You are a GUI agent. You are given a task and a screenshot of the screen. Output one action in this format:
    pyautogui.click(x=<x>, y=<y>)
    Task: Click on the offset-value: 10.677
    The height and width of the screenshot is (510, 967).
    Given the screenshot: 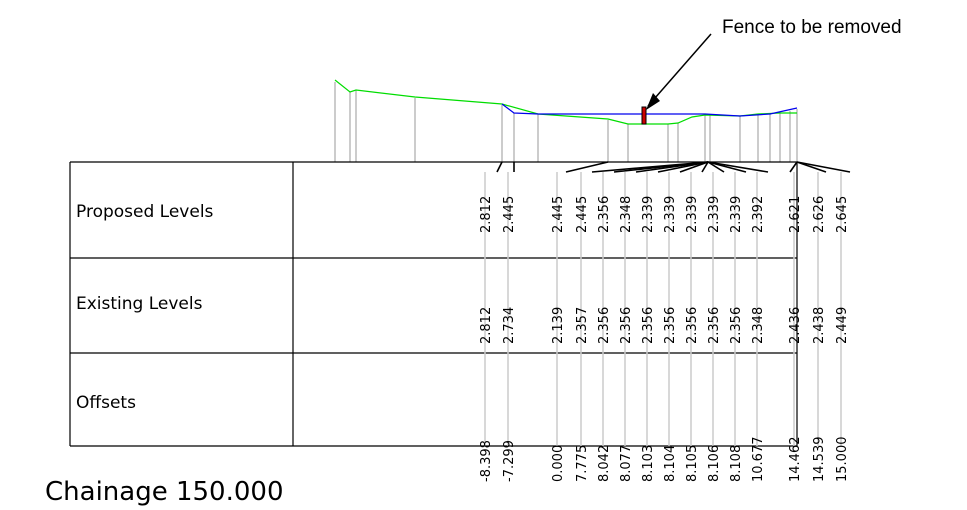 What is the action you would take?
    pyautogui.click(x=758, y=460)
    